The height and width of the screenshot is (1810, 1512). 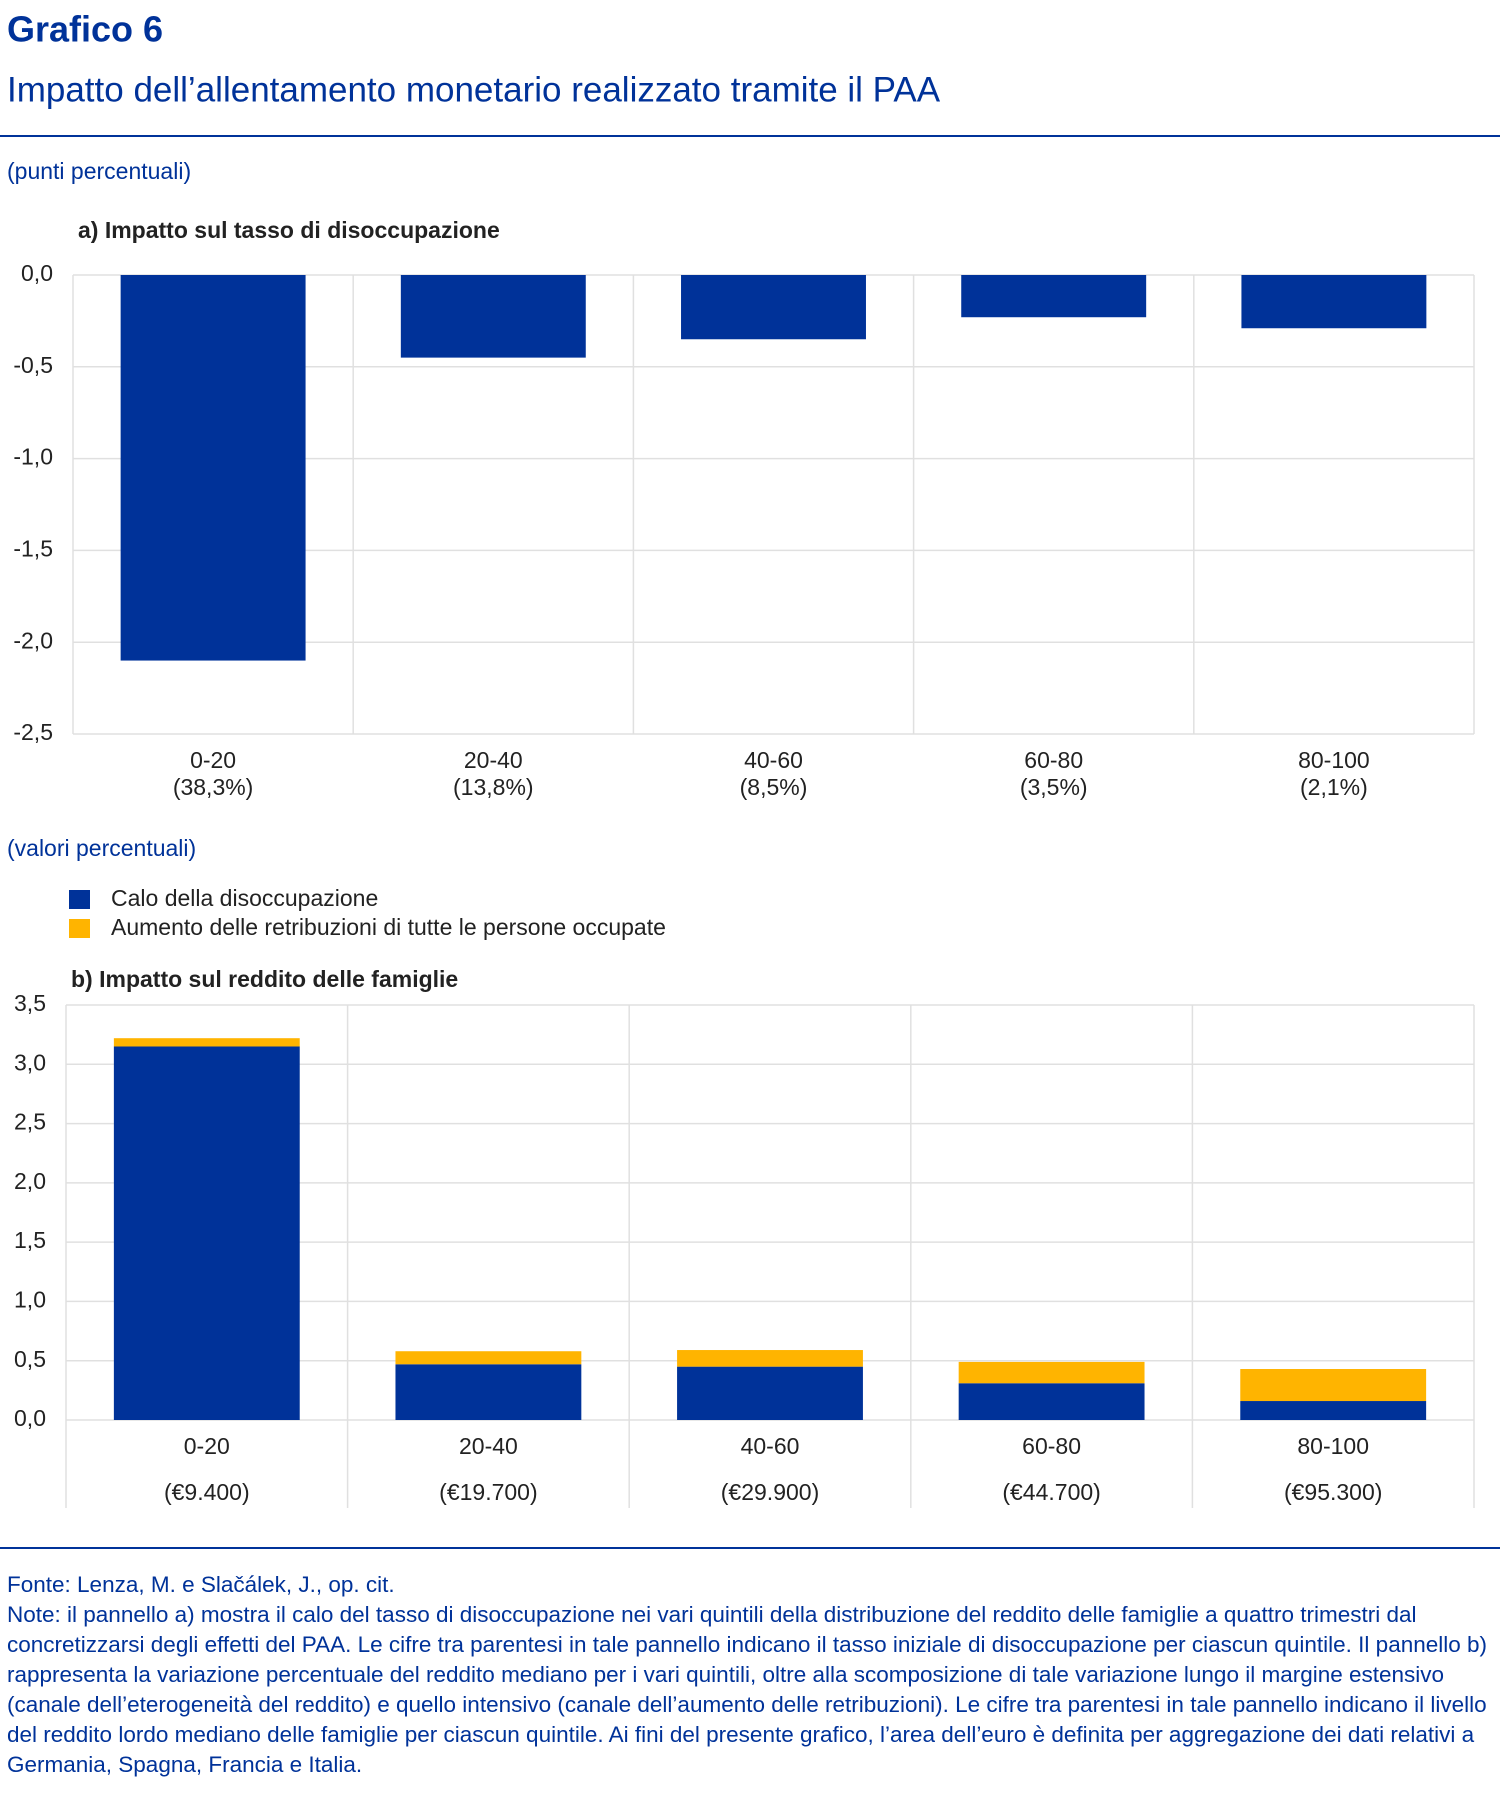 What do you see at coordinates (207, 1492) in the screenshot?
I see `x-tick-sublabel: (€9.400)` at bounding box center [207, 1492].